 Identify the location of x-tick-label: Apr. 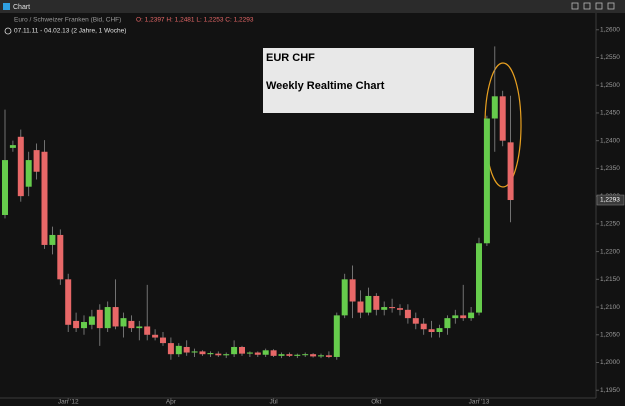
(171, 402).